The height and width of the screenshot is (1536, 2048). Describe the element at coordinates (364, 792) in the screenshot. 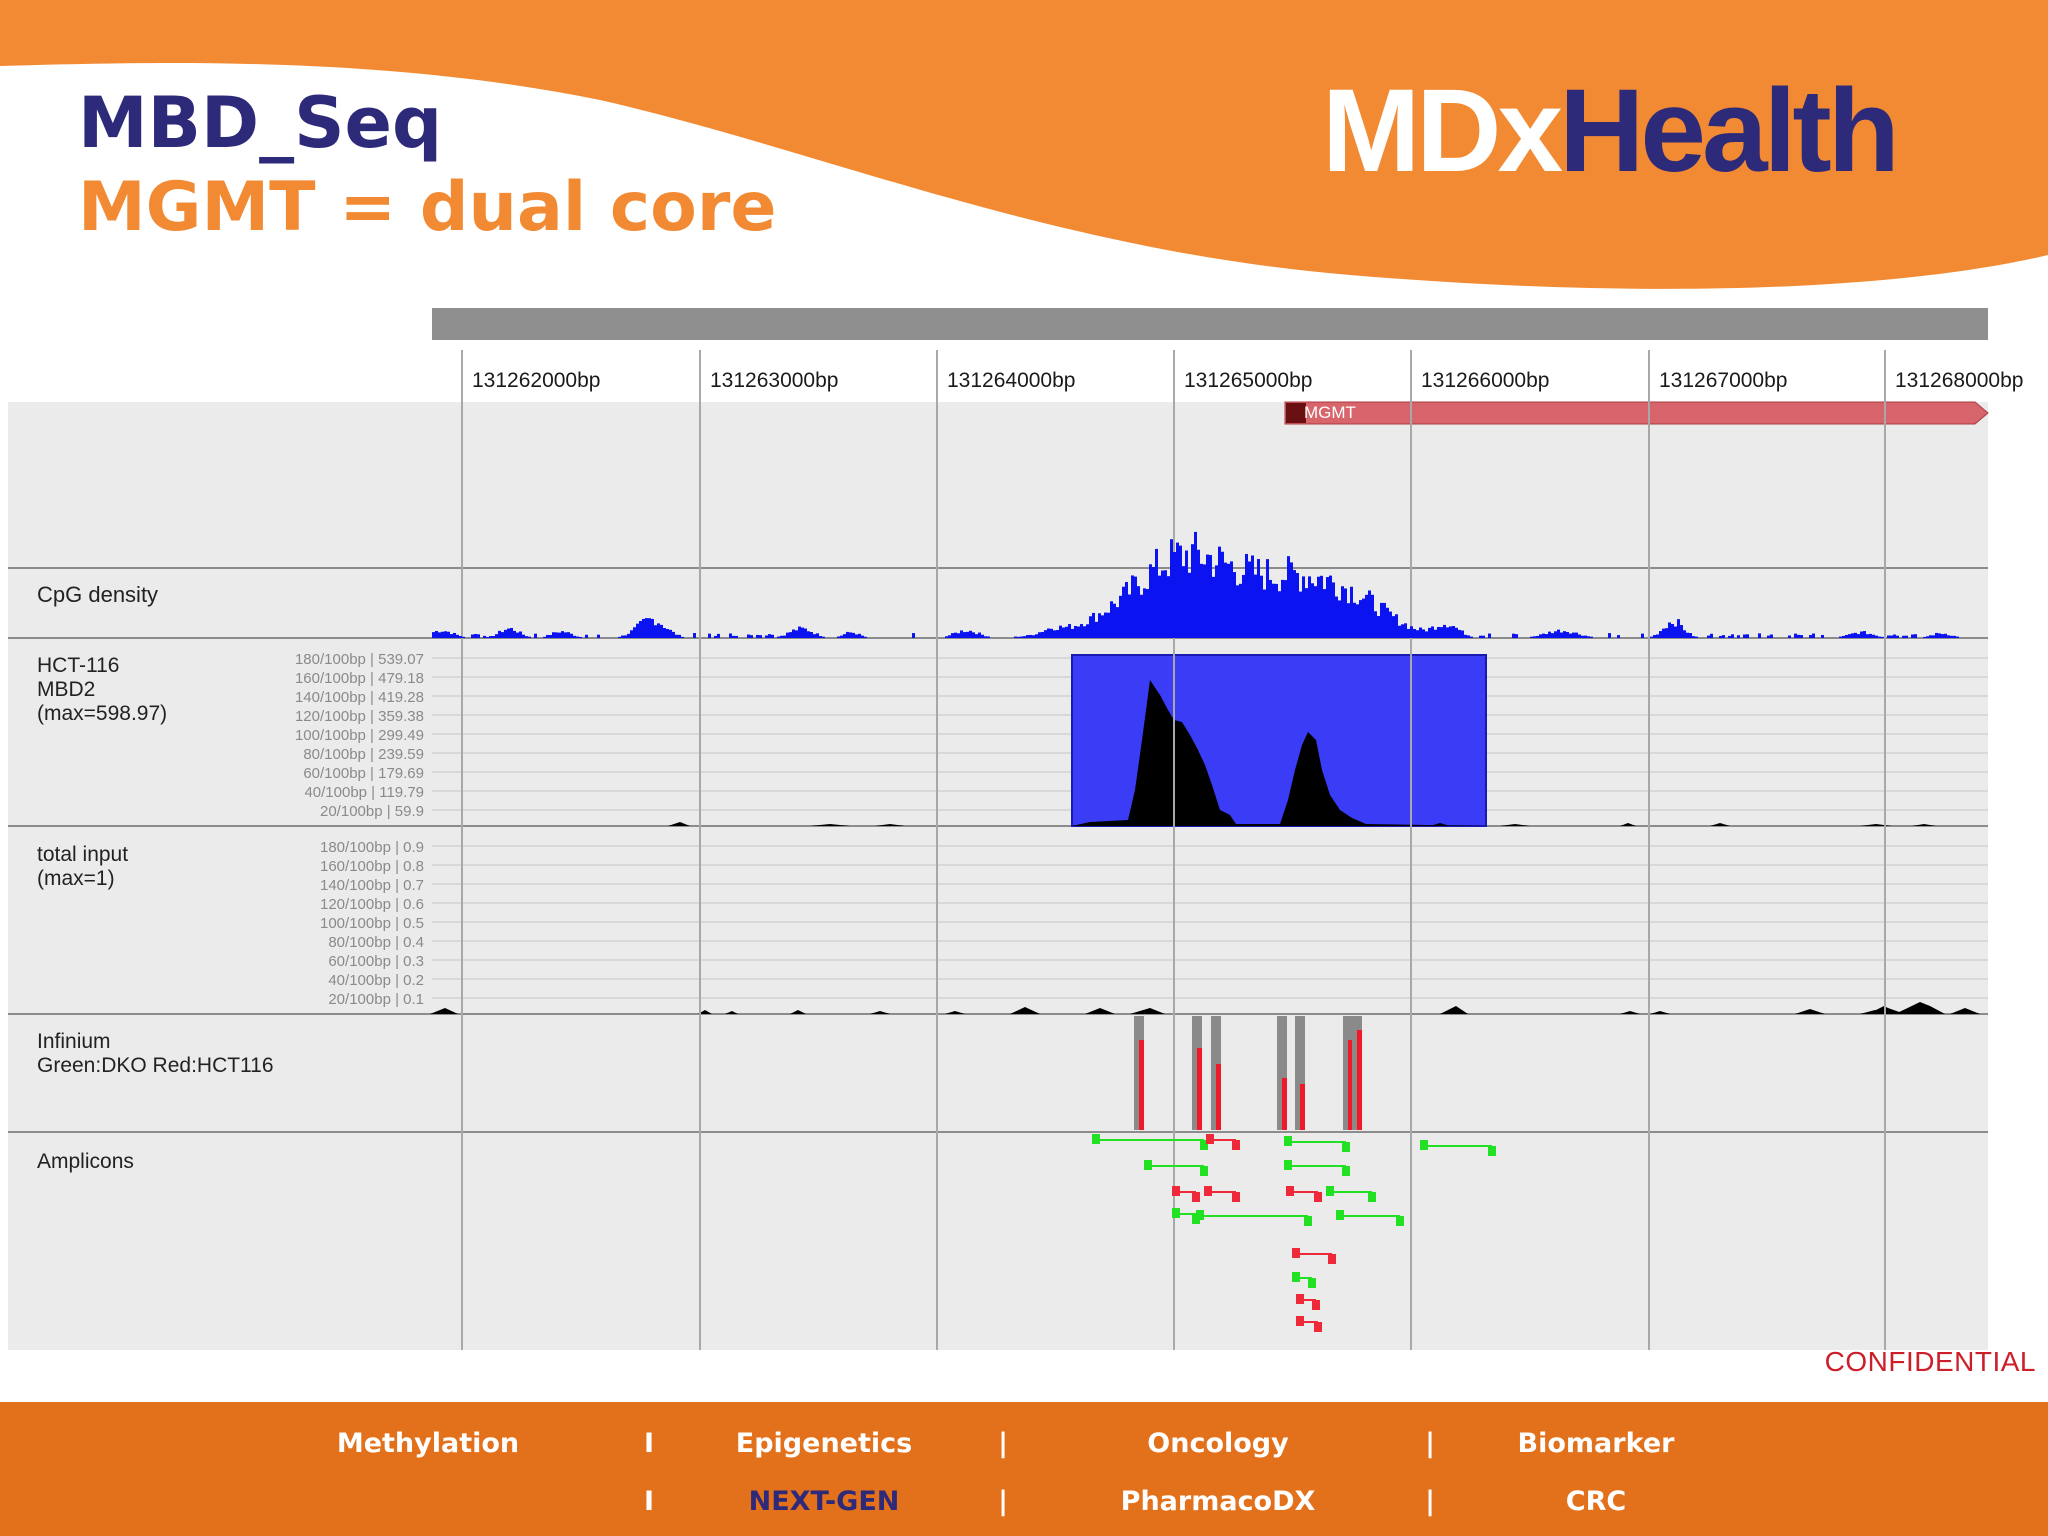

I see `mbd-scale-label: 40/100bp | 119.79` at that location.